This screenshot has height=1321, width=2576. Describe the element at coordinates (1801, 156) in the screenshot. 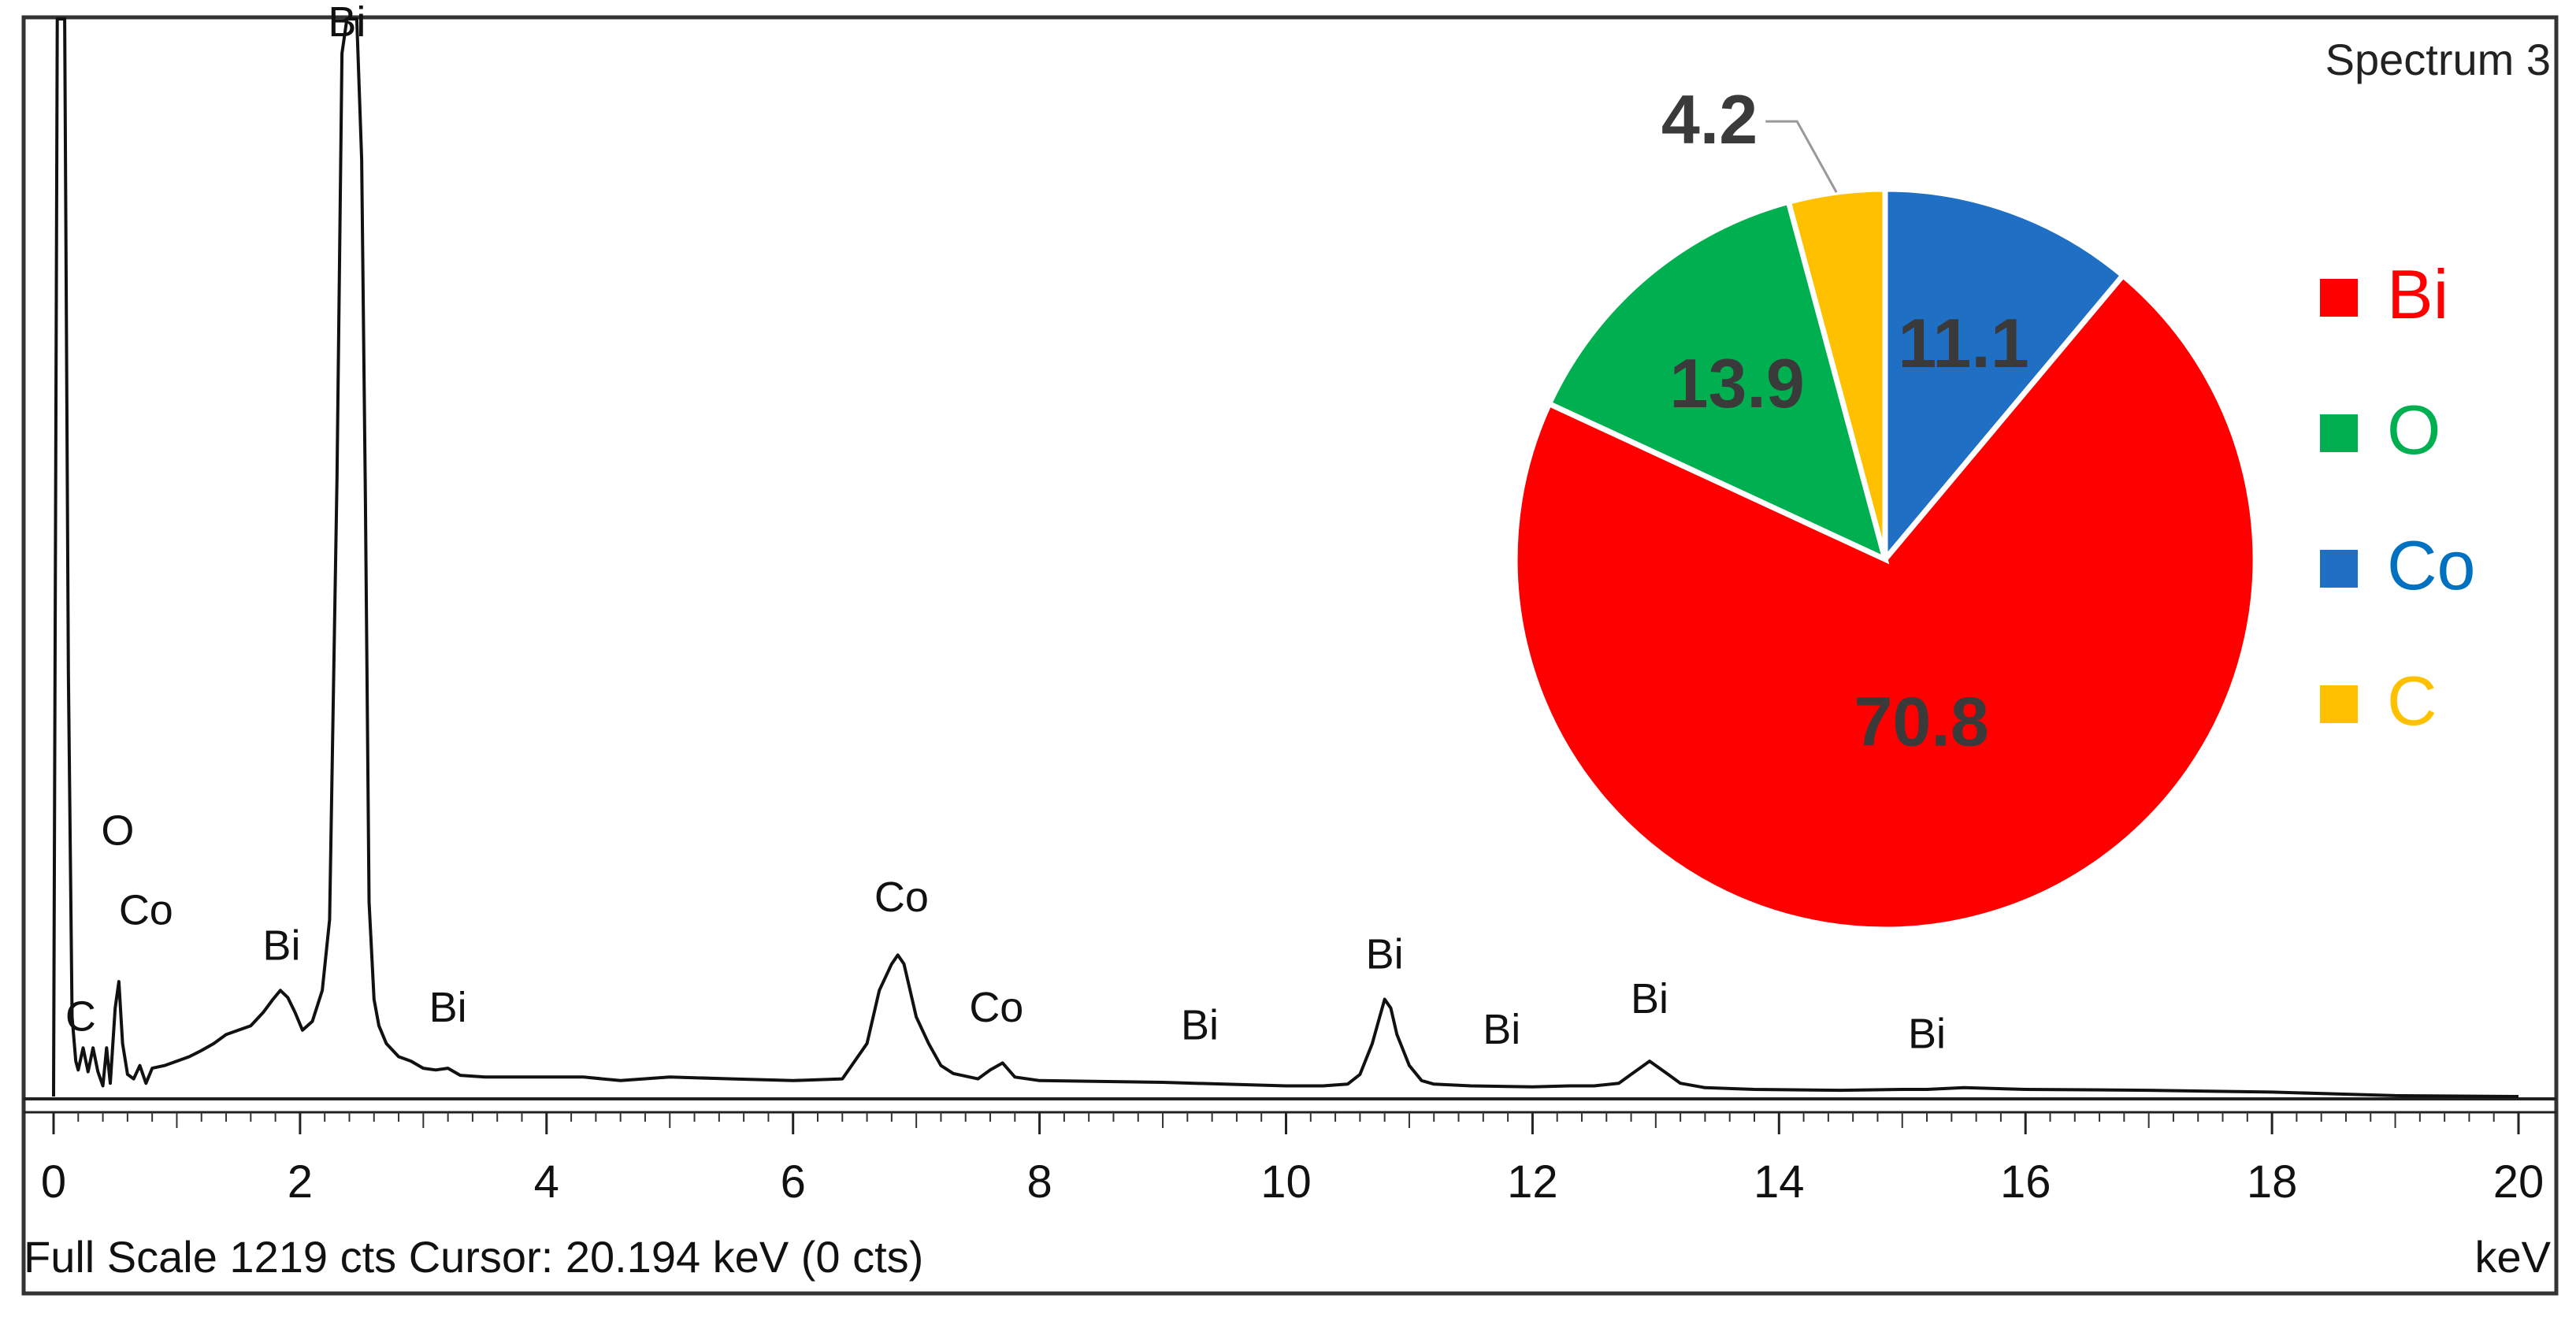

I see `pie-leader-line` at that location.